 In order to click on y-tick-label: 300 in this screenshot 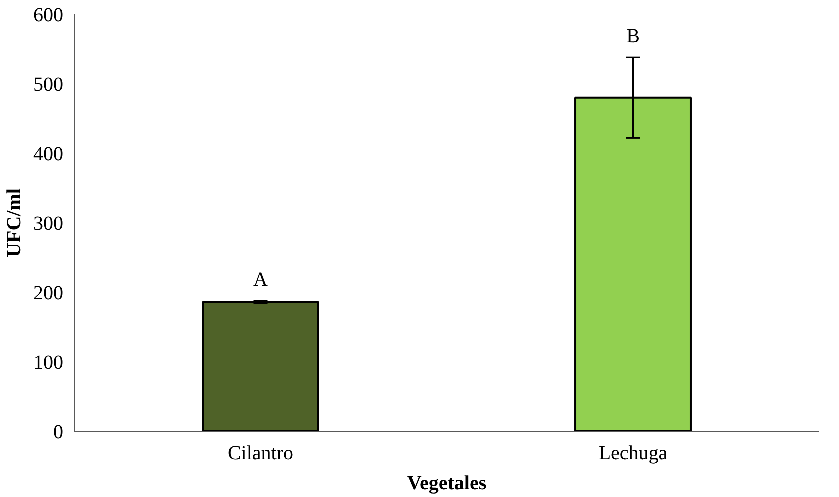, I will do `click(49, 224)`.